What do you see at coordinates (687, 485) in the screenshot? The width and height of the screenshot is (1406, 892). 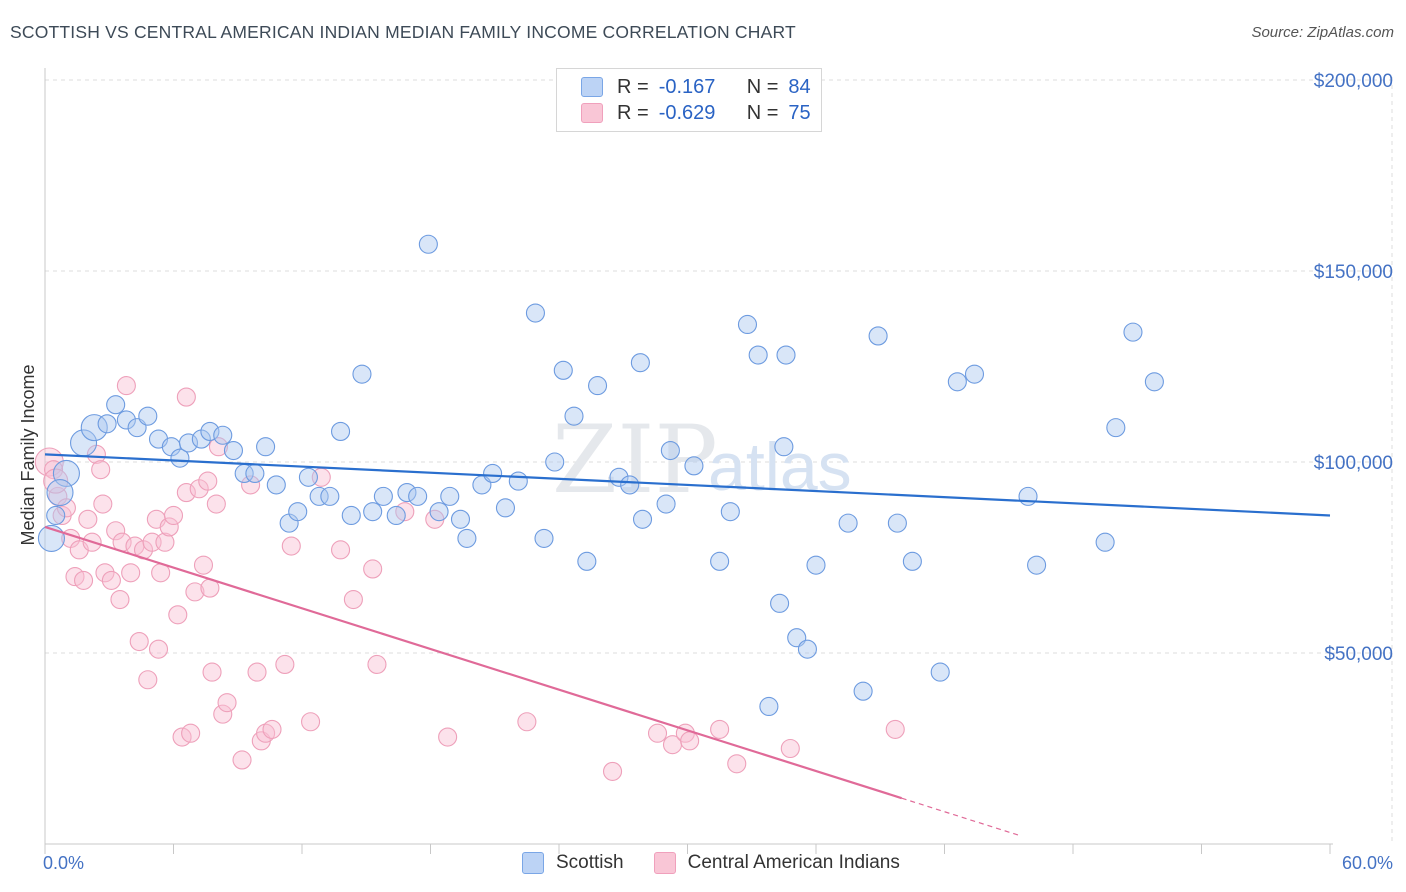 I see `scottish-trend-line` at bounding box center [687, 485].